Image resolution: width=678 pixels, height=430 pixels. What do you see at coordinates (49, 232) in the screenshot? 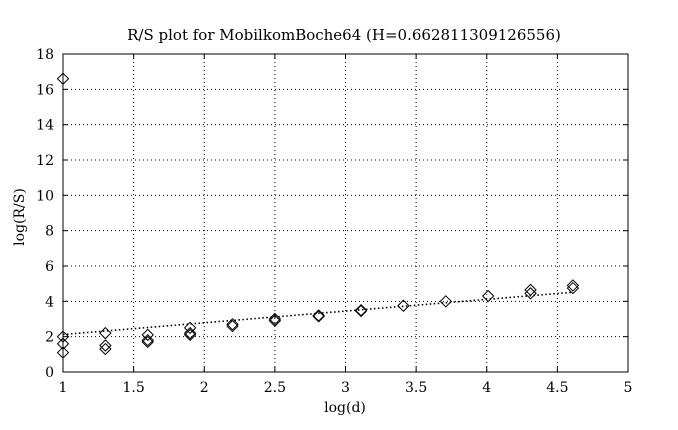
I see `y-tick-label: 8` at bounding box center [49, 232].